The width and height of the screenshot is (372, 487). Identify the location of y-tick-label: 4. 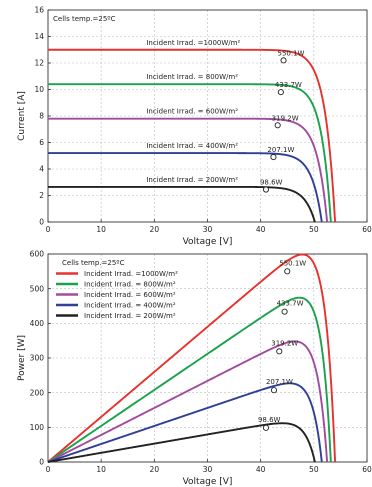
(41, 169).